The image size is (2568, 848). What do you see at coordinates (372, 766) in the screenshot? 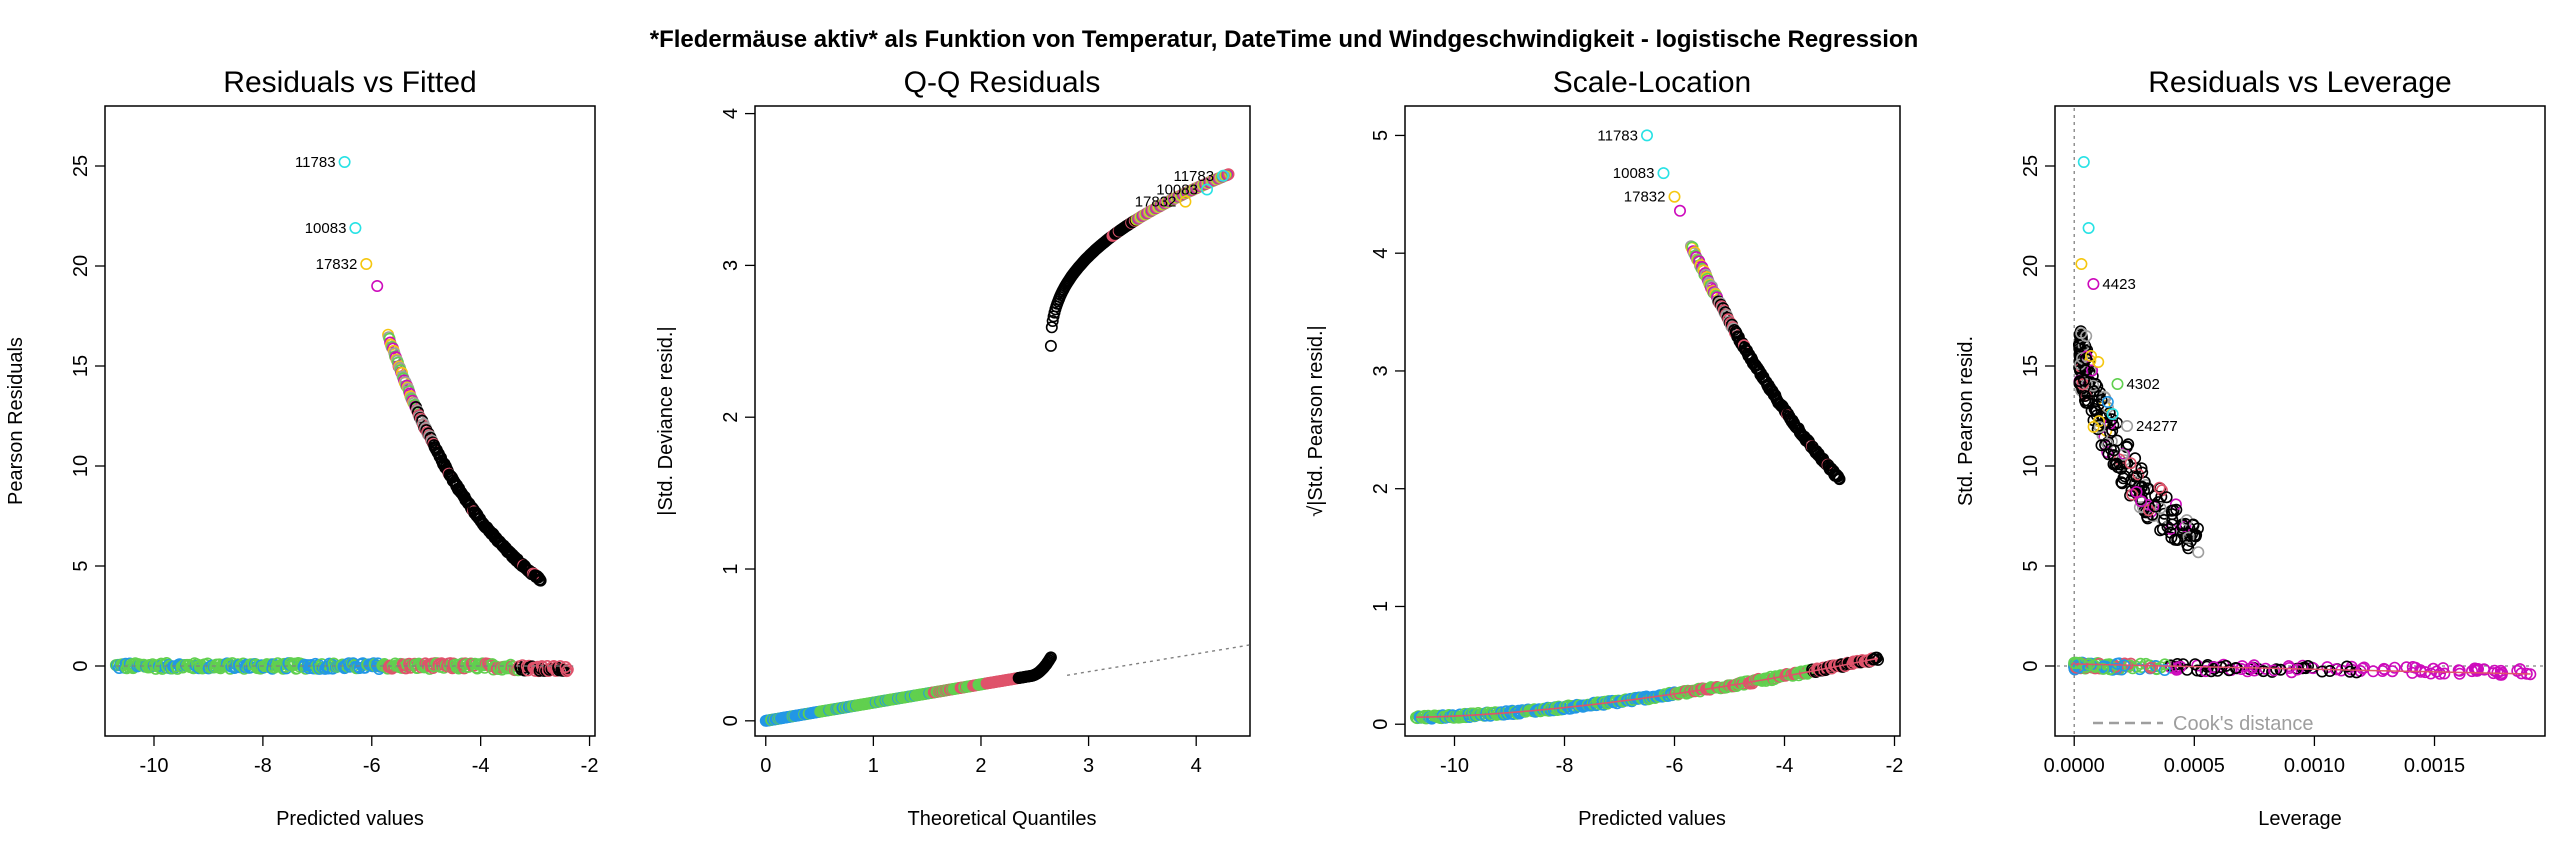
I see `x-tick-label: -6` at bounding box center [372, 766].